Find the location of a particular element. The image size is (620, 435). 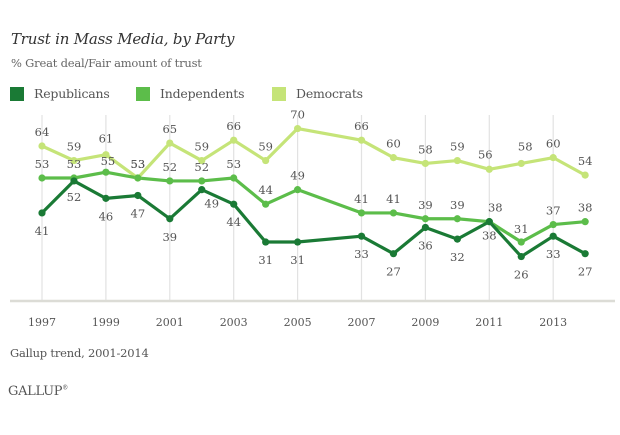

chart-title: Trust in Mass Media, by Party is located at coordinates (123, 39).